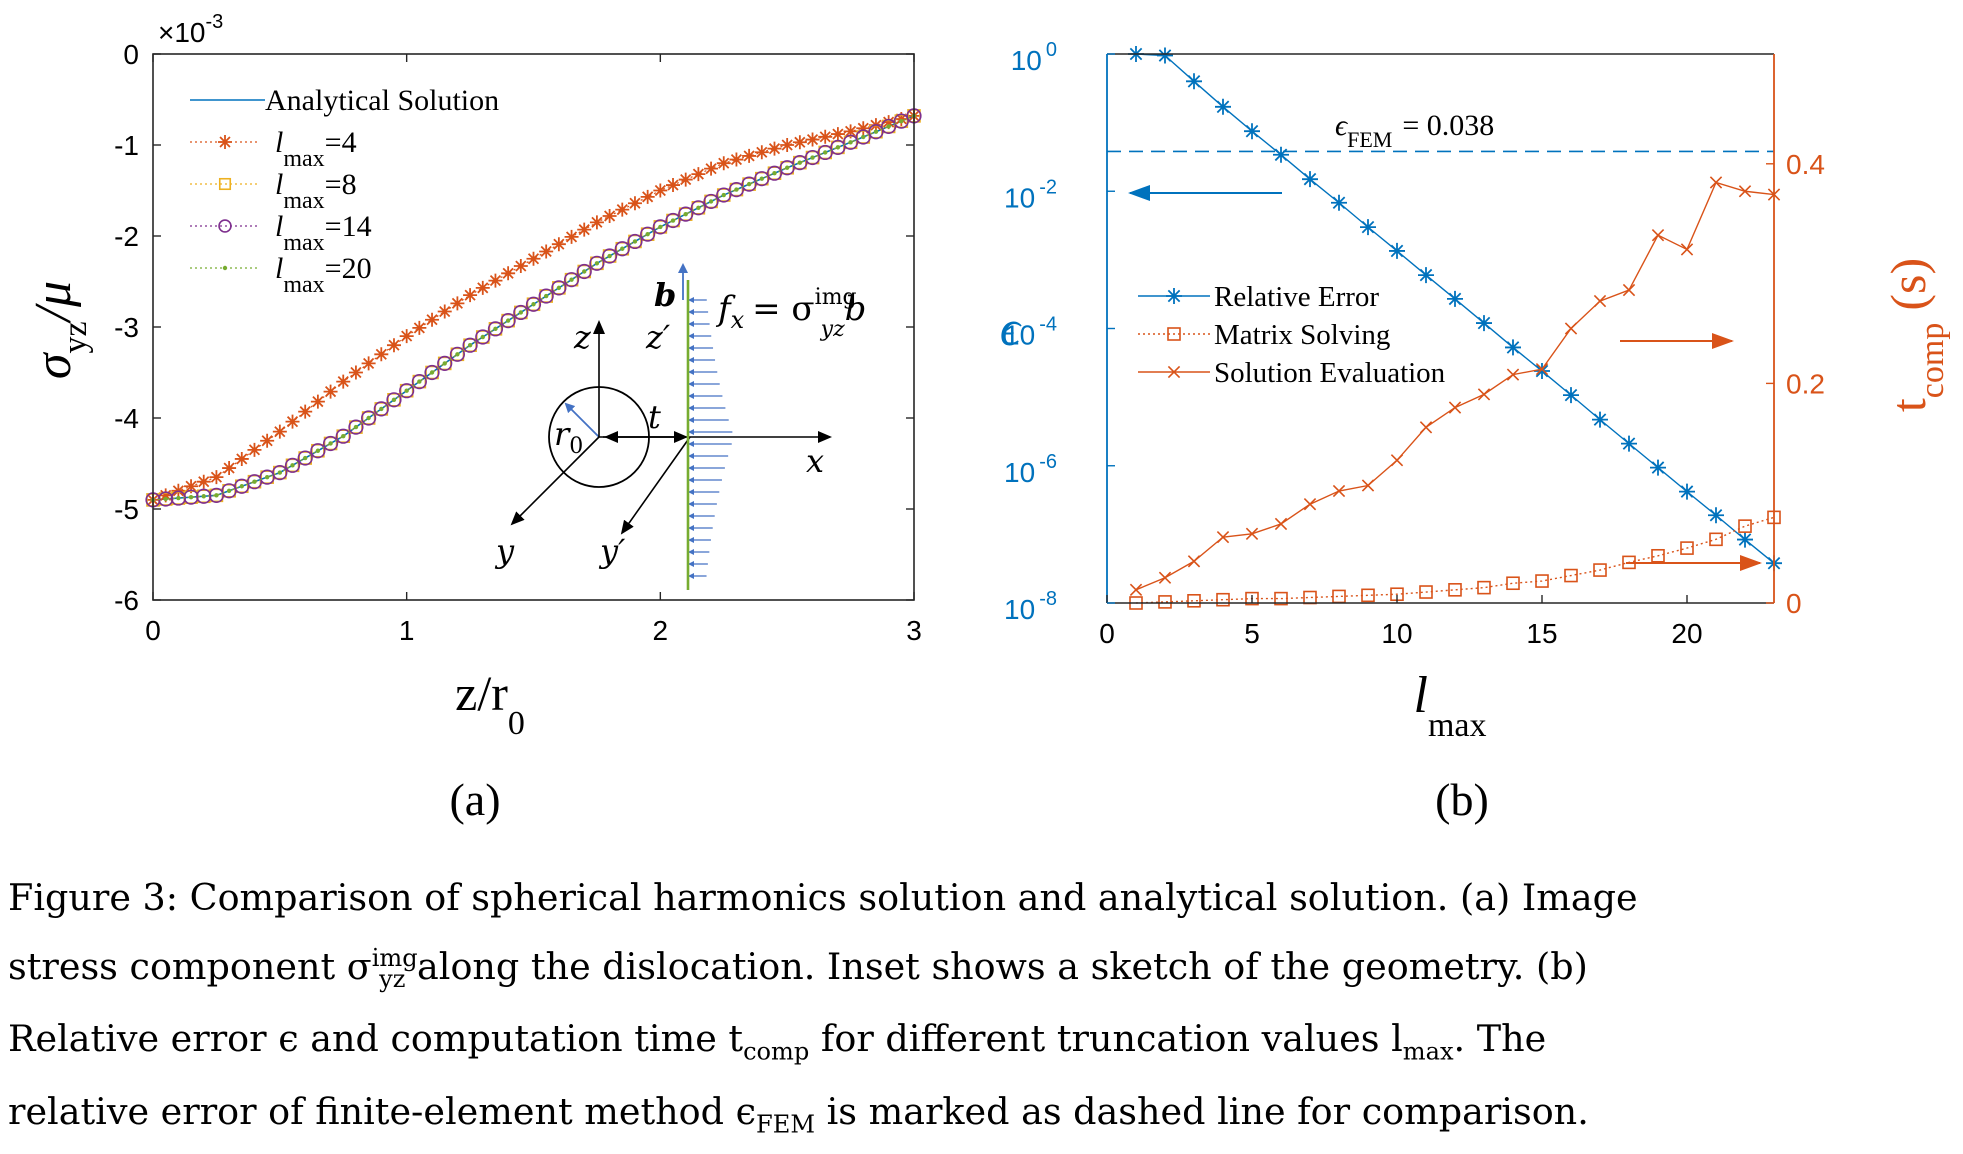 Image resolution: width=1963 pixels, height=1154 pixels. Describe the element at coordinates (131, 54) in the screenshot. I see `panel-a-y-tick-label: 0` at that location.